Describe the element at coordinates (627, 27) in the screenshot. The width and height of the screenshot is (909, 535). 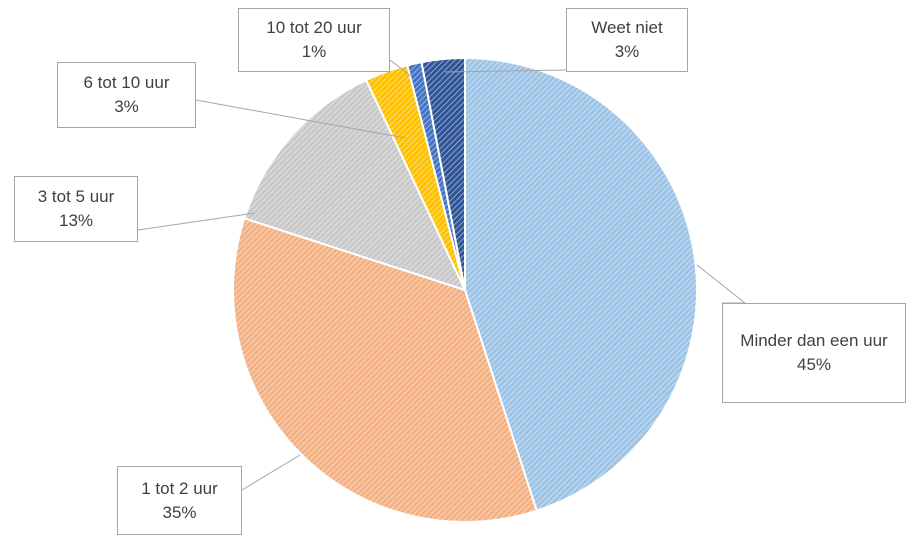
I see `label-name: Weet niet` at that location.